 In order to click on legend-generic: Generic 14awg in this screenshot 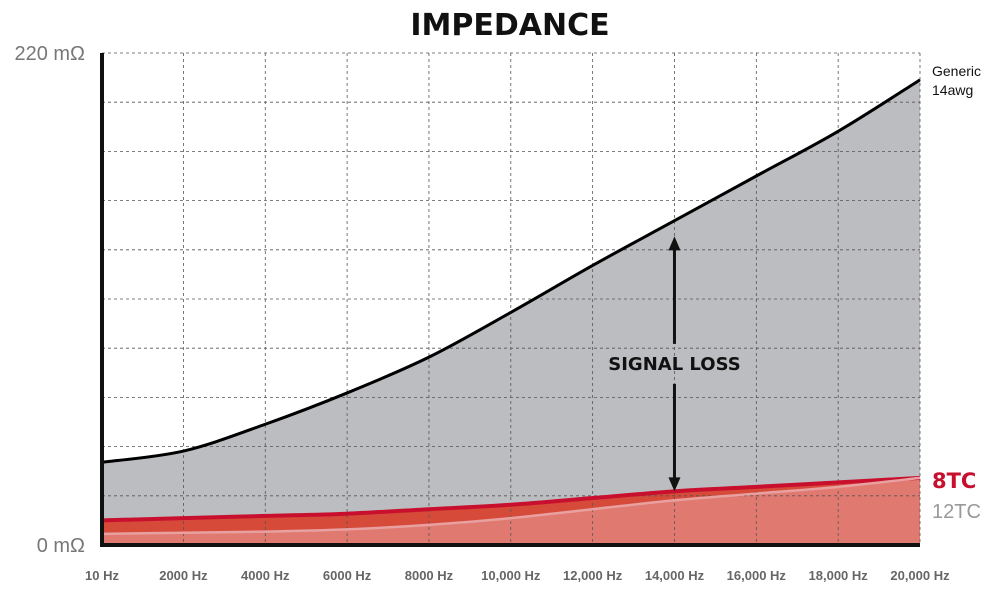, I will do `click(956, 80)`.